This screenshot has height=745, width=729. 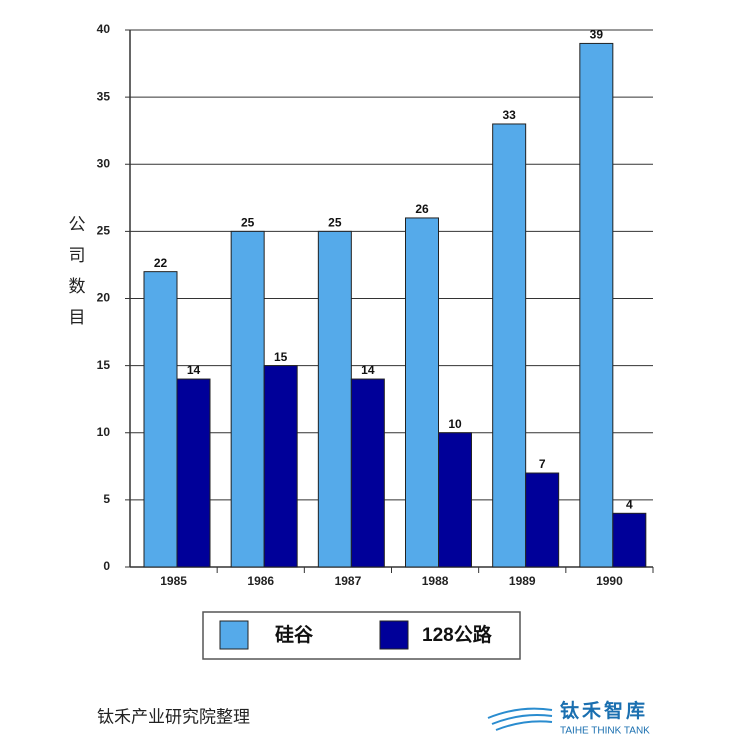 What do you see at coordinates (161, 263) in the screenshot?
I see `value-label: 22` at bounding box center [161, 263].